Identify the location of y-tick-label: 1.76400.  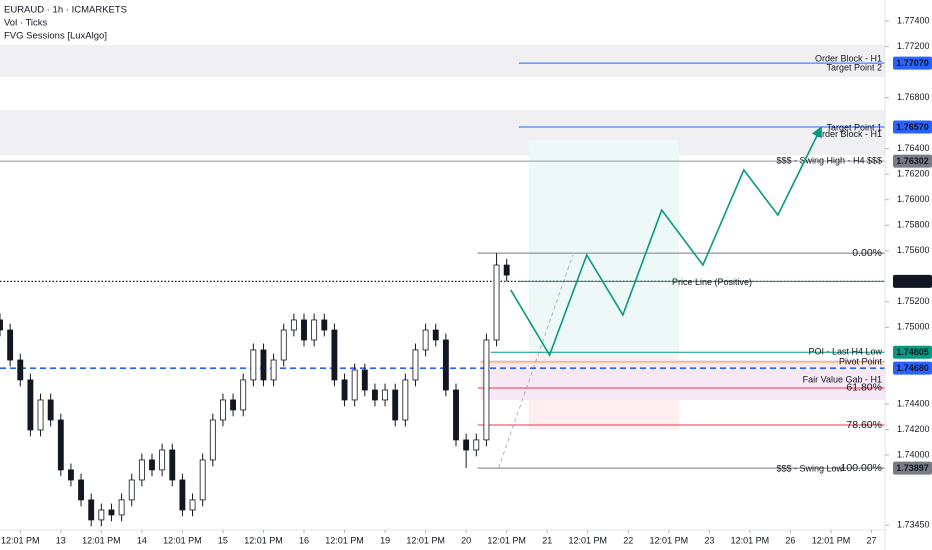
(913, 148).